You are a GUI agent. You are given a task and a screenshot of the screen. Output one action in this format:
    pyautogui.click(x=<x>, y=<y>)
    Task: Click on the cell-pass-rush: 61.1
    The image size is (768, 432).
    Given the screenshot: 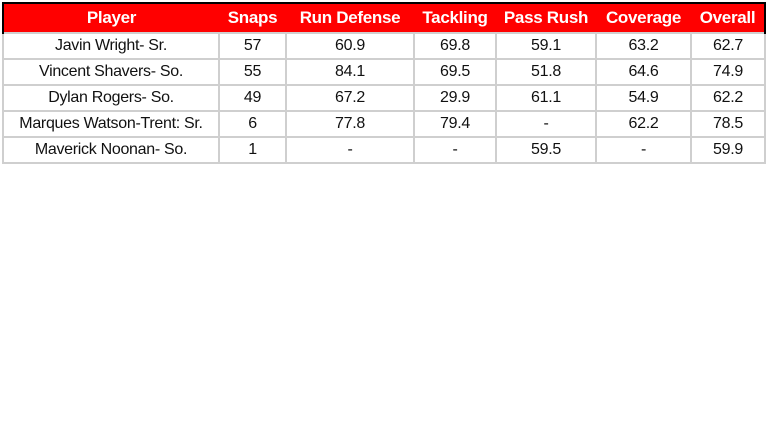 What is the action you would take?
    pyautogui.click(x=546, y=98)
    